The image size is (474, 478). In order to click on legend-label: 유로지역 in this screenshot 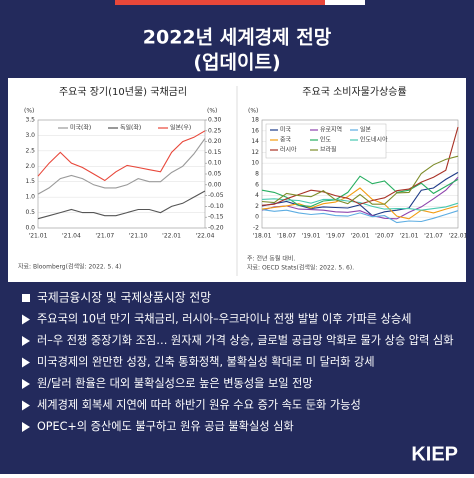, I will do `click(331, 130)`.